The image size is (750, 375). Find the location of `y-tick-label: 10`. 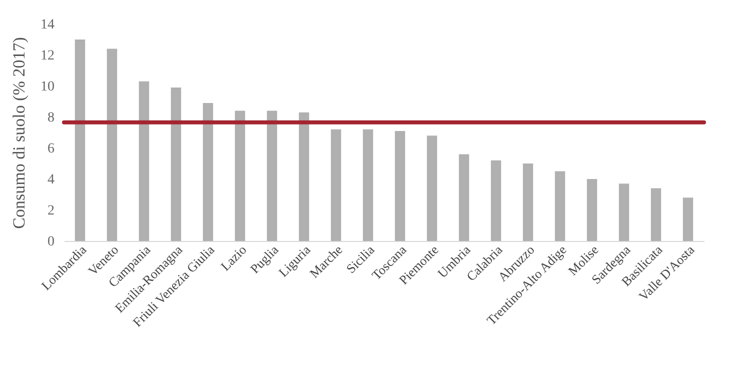

y-tick-label: 10 is located at coordinates (47, 87).